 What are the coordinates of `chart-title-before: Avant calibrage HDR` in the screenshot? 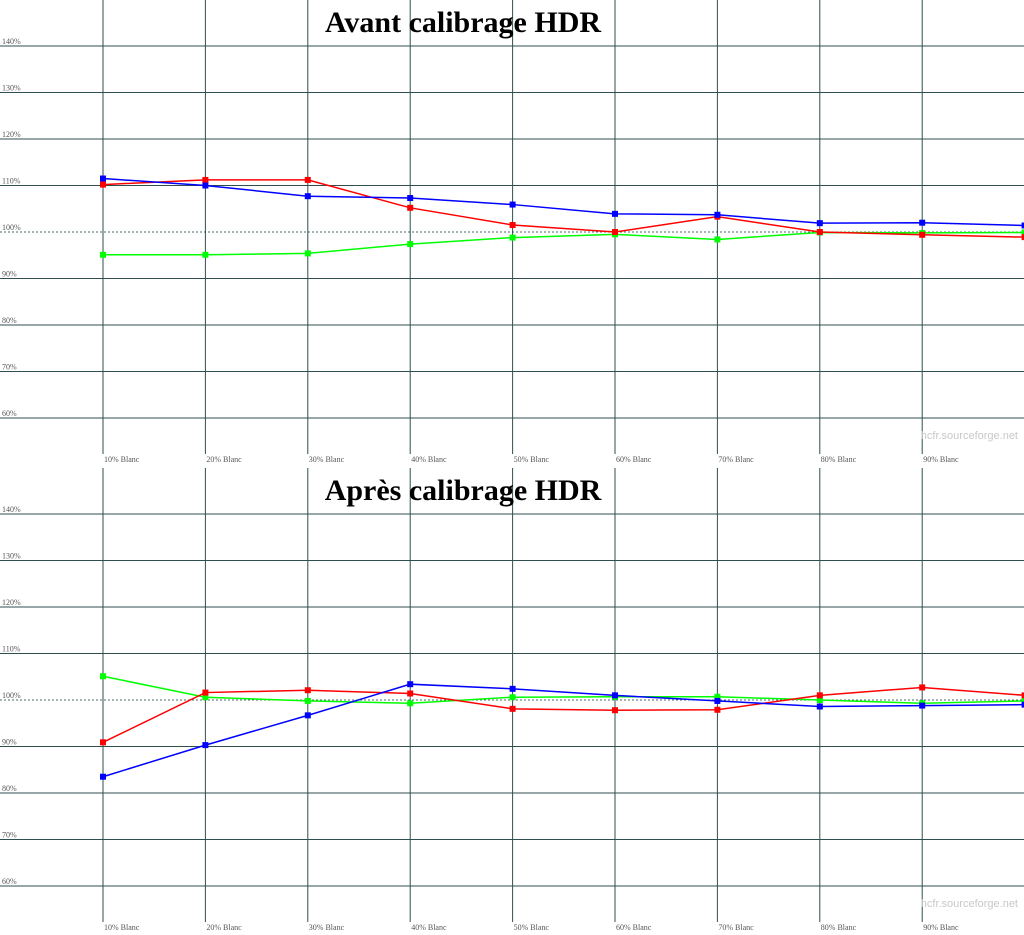 It's located at (463, 22).